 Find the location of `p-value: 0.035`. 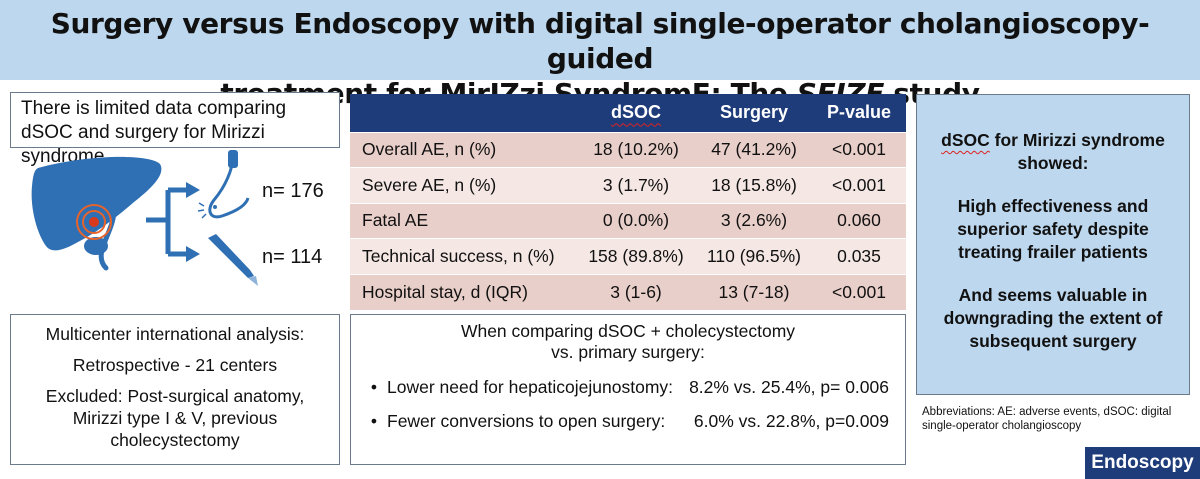

p-value: 0.035 is located at coordinates (859, 256).